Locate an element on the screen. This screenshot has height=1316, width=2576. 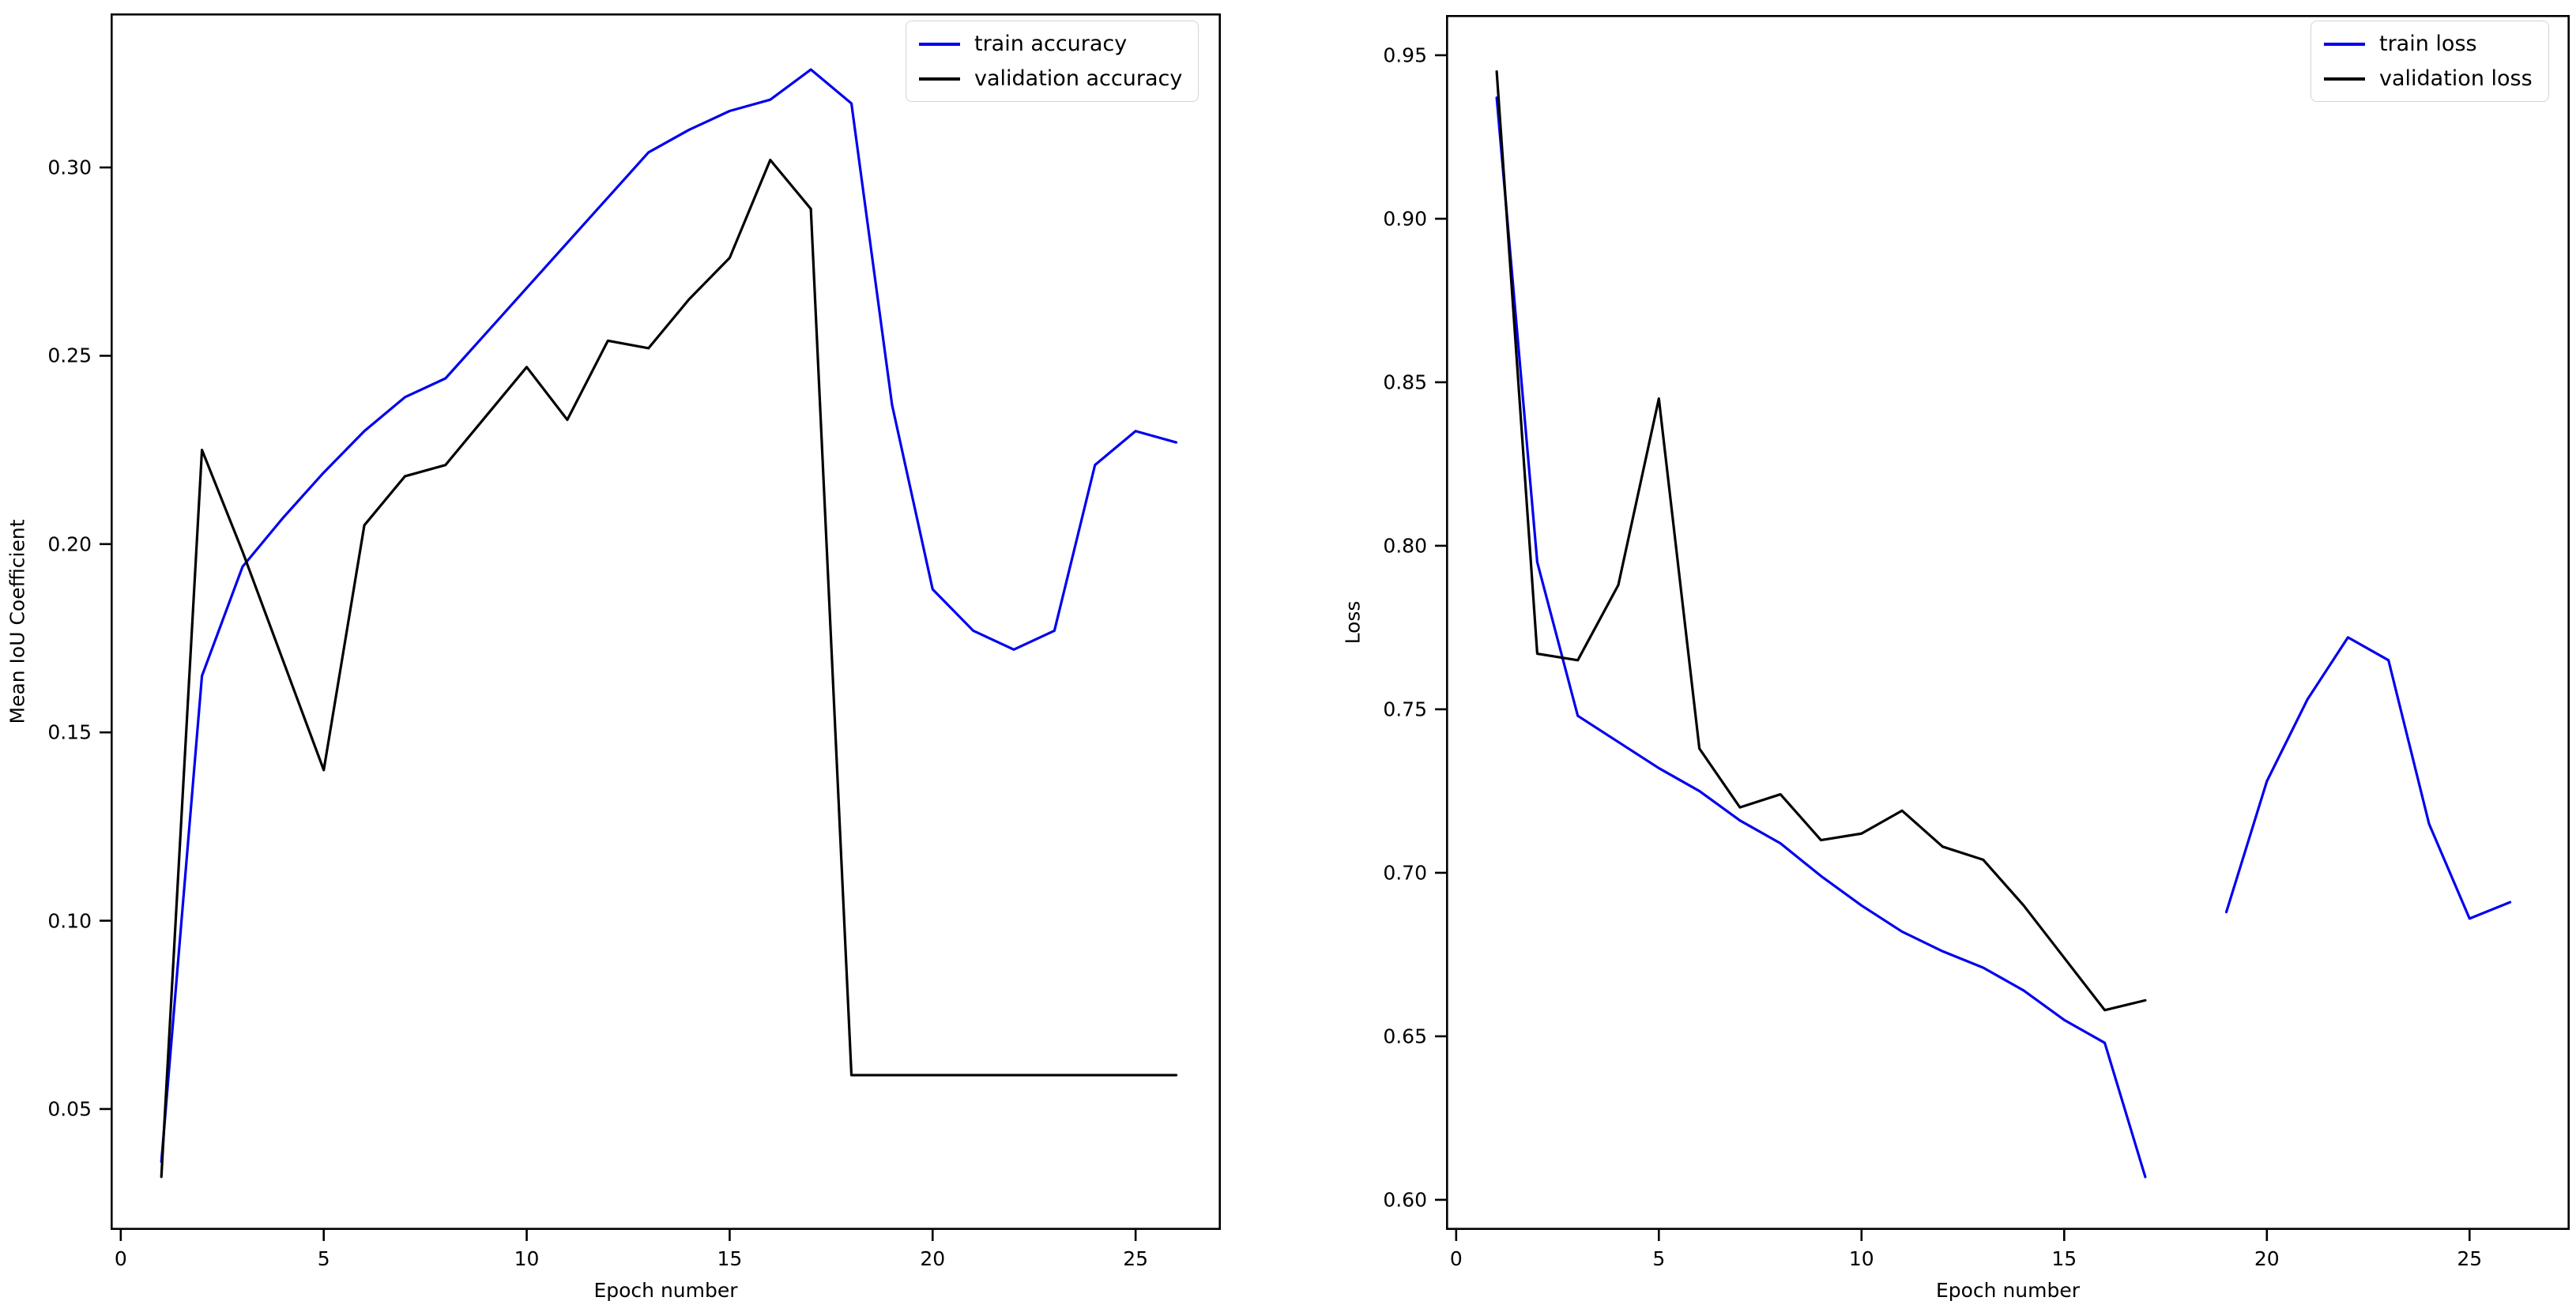
y-tick-label: 0.75 is located at coordinates (1405, 709).